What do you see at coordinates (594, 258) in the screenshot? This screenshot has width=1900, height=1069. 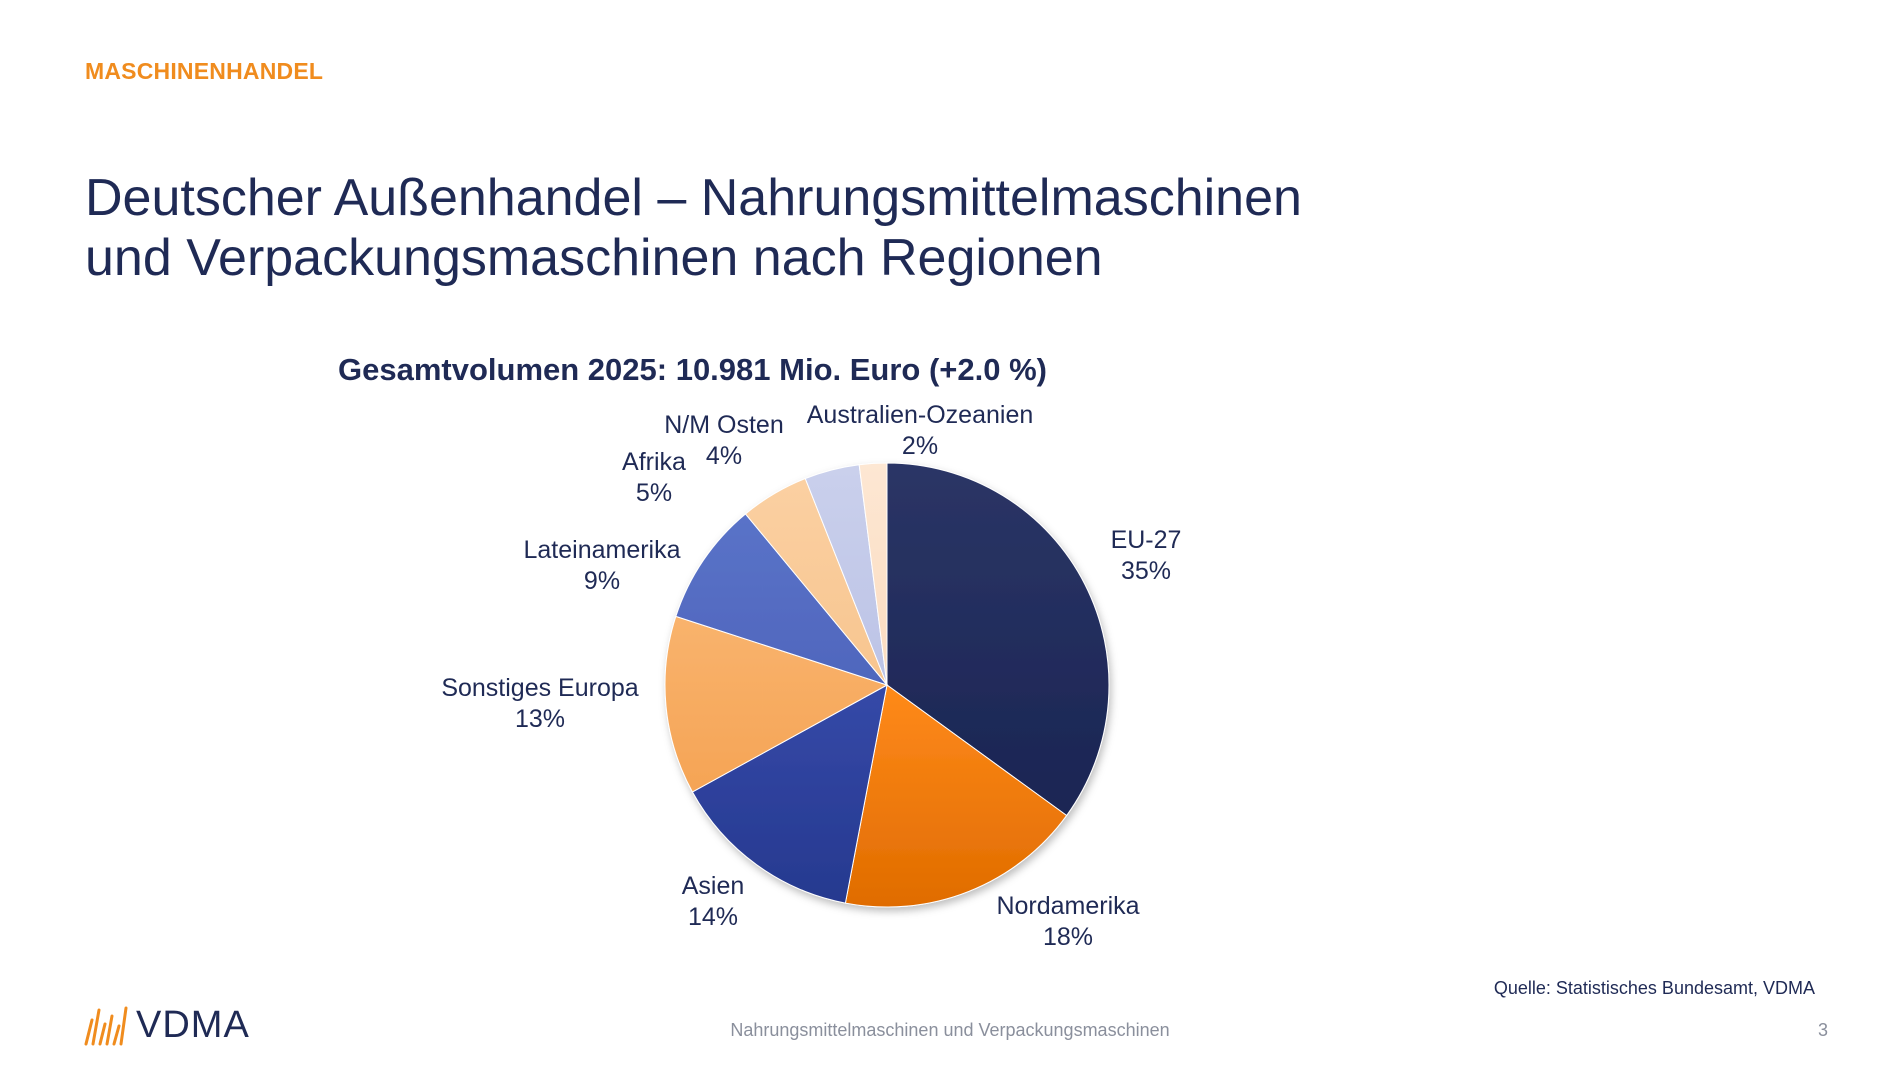 I see `page-title-line-2: und Verpackungsmaschinen nach Regionen` at bounding box center [594, 258].